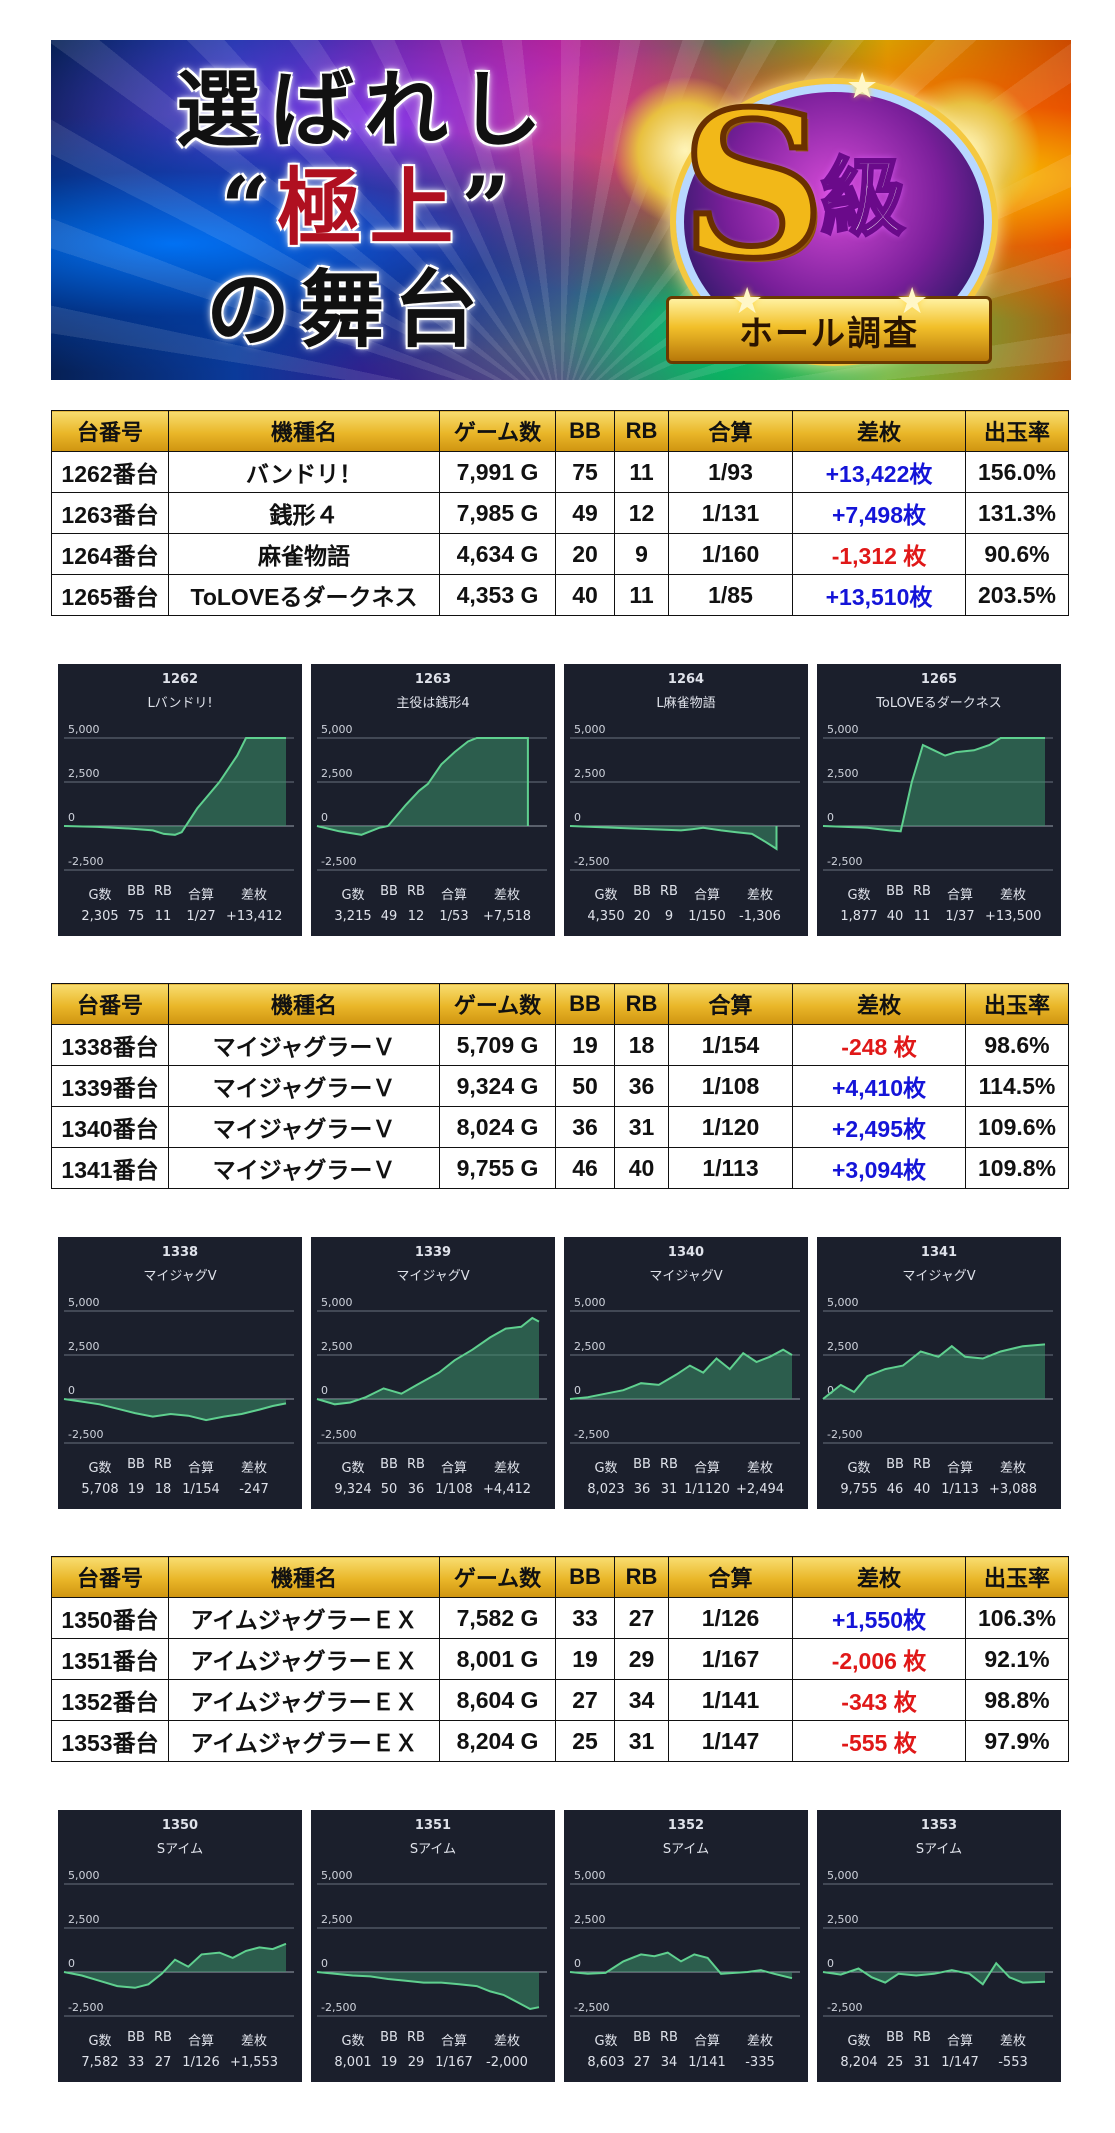 Image resolution: width=1115 pixels, height=2133 pixels. I want to click on panel-machine-number: 1339, so click(433, 1252).